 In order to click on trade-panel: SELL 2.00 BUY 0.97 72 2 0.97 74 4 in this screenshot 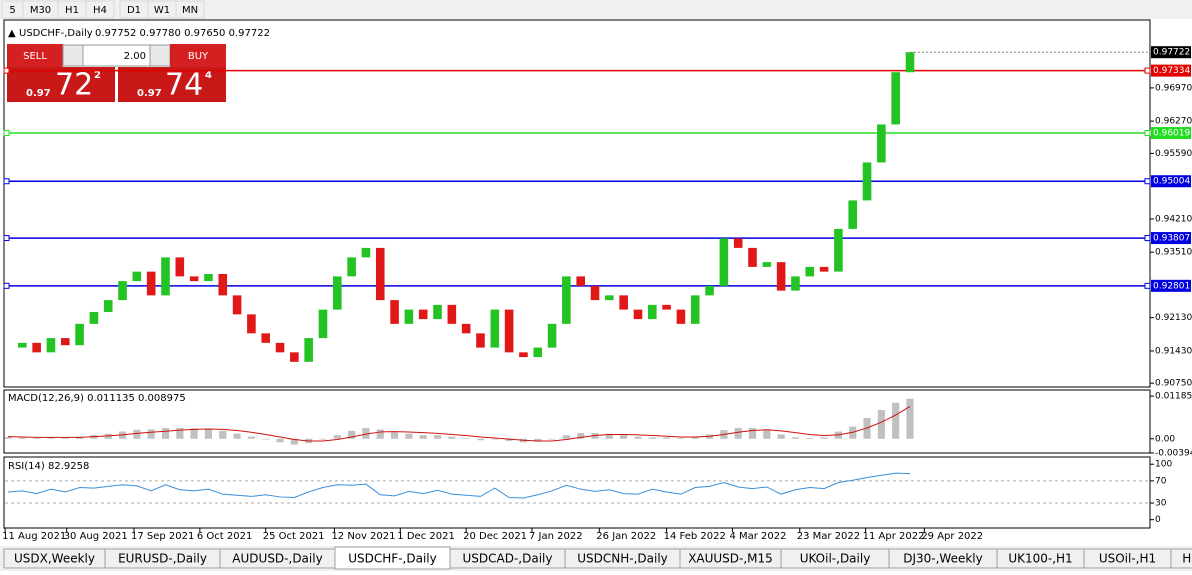, I will do `click(116, 73)`.